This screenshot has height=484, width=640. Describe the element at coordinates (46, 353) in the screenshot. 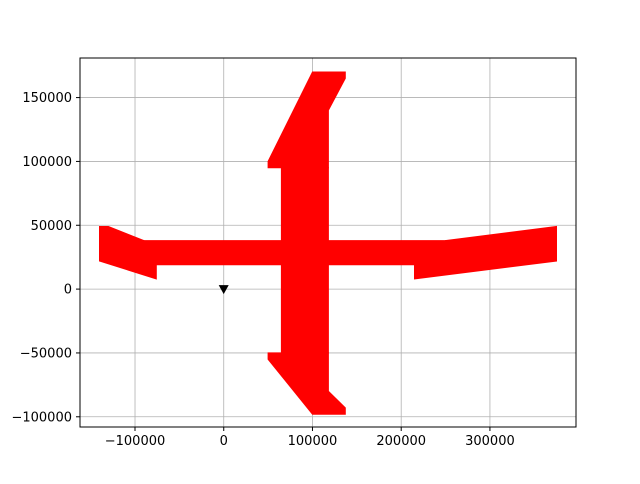

I see `y-tick-label: −50000` at that location.